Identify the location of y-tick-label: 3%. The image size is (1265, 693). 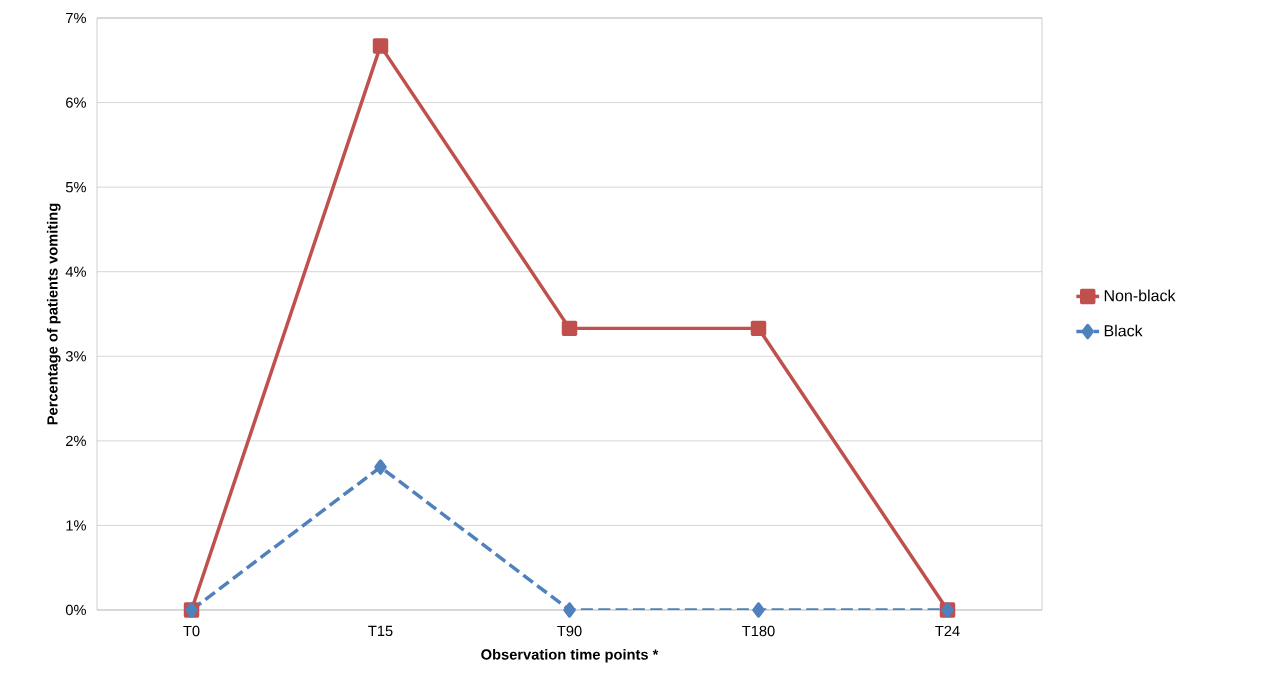
(75, 356).